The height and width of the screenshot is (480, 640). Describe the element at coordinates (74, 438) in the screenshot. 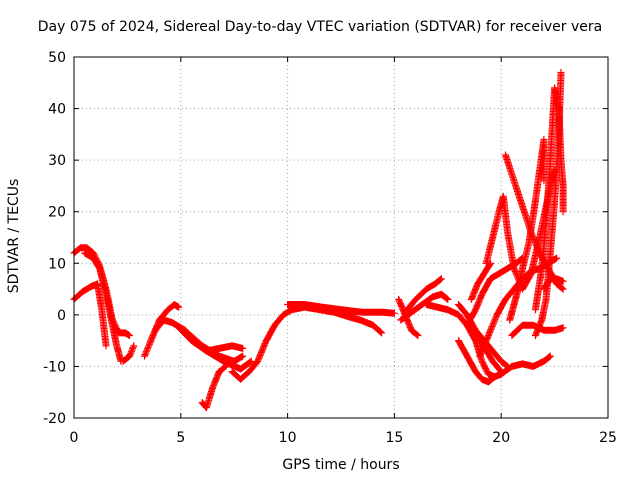

I see `x-tick-label: 0` at that location.